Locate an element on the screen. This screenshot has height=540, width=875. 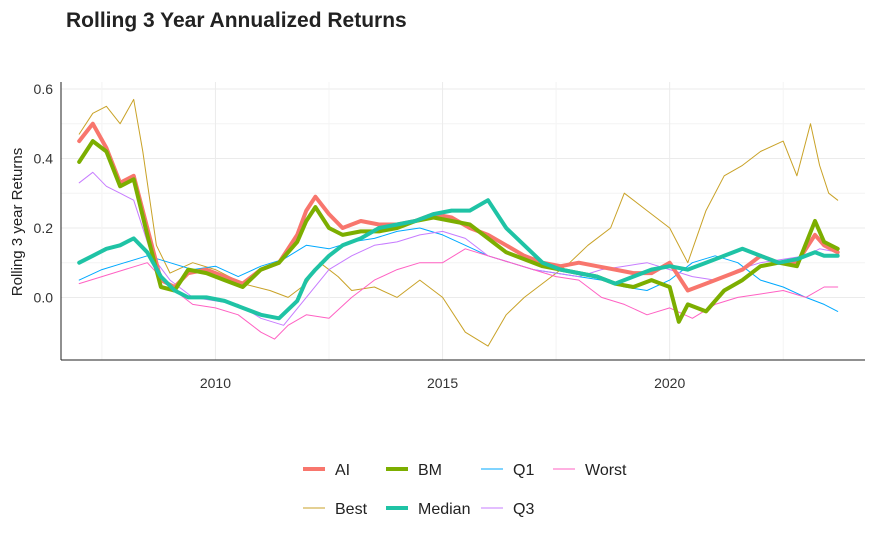
legend-label-best: Best is located at coordinates (351, 509).